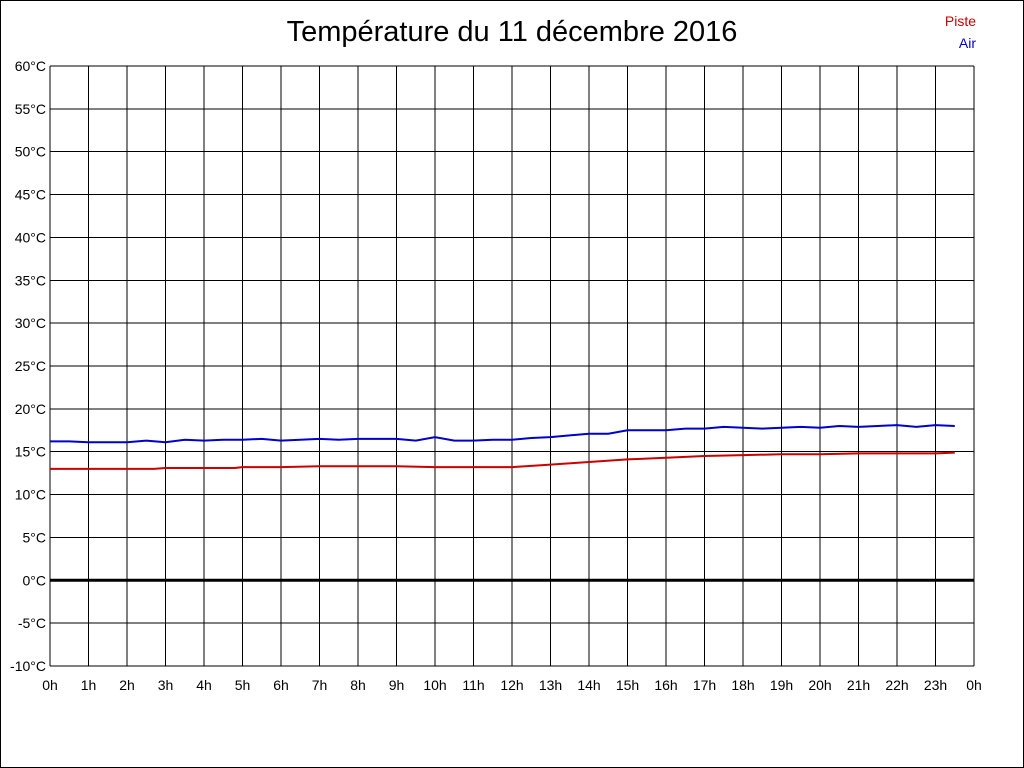 The height and width of the screenshot is (768, 1024). Describe the element at coordinates (358, 685) in the screenshot. I see `x-tick-label: 8h` at that location.